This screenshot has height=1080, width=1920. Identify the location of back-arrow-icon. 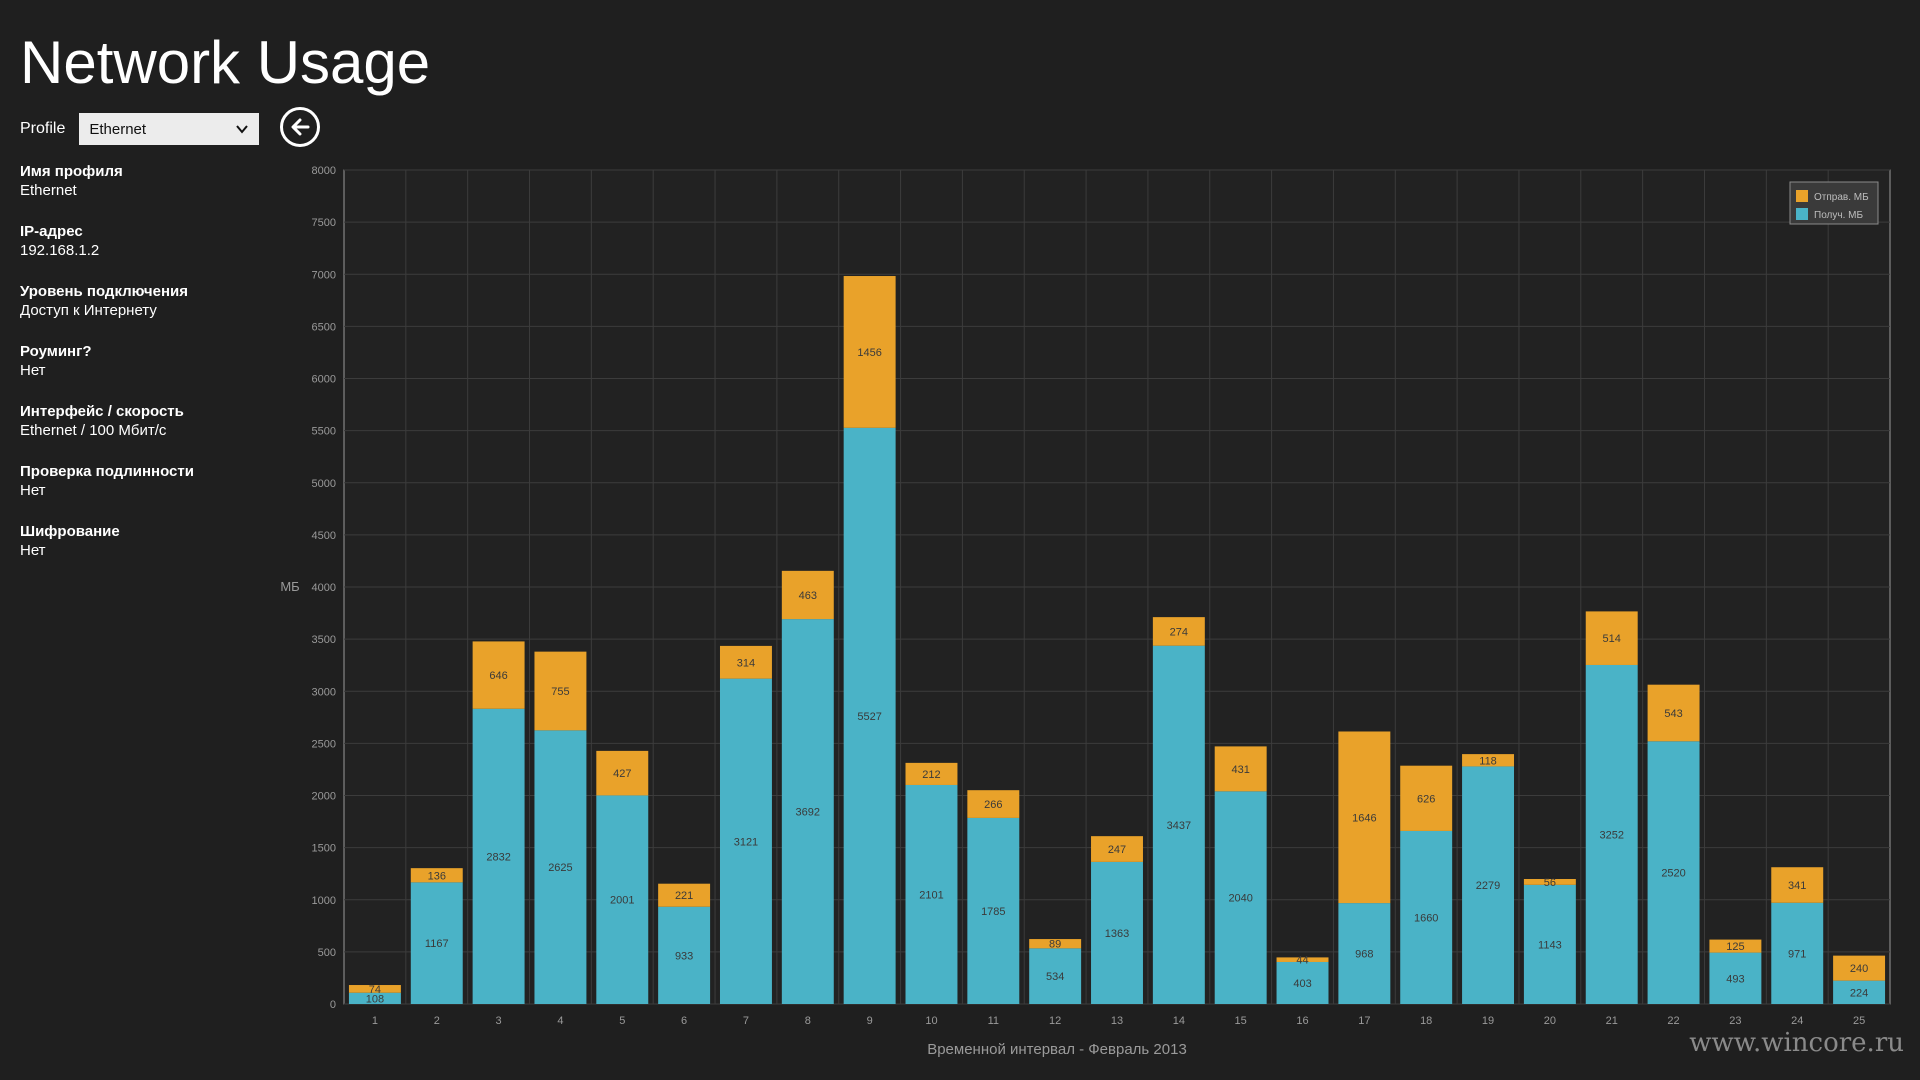
(300, 127).